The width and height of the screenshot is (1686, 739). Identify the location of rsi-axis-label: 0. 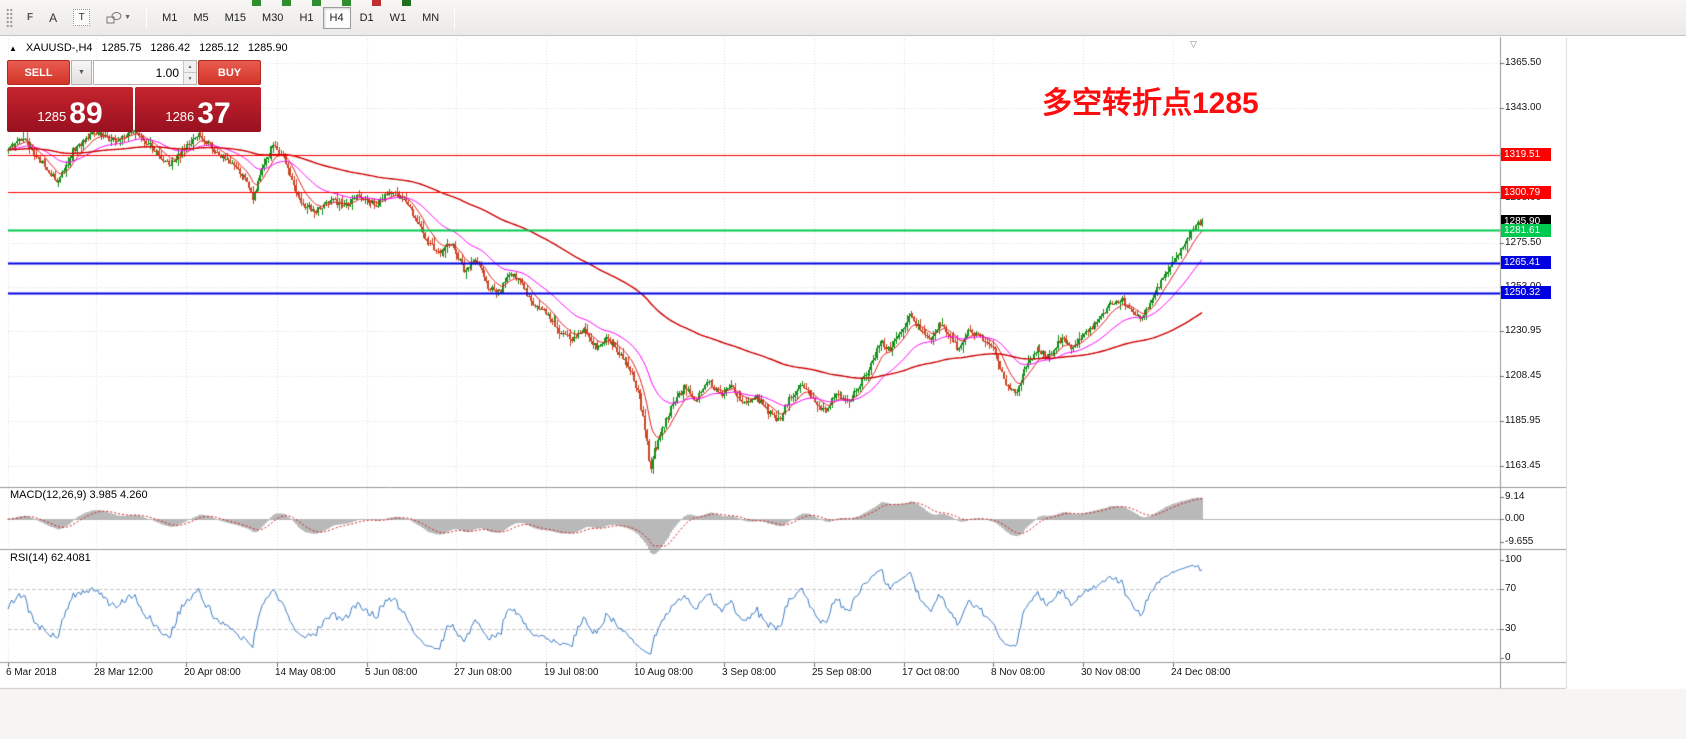
(1508, 657).